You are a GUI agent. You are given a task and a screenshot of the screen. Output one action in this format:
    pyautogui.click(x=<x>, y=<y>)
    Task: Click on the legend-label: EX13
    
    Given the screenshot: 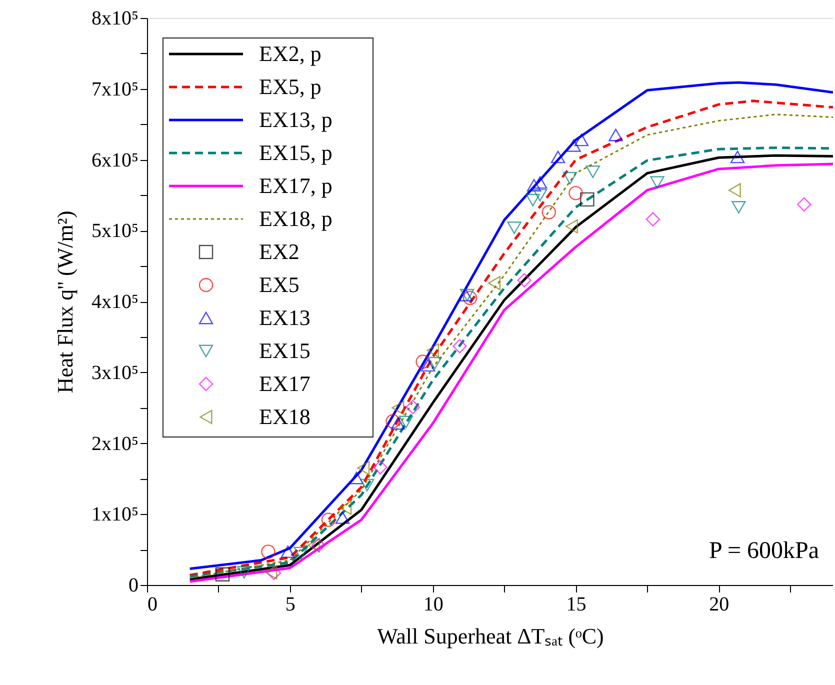 What is the action you would take?
    pyautogui.click(x=284, y=317)
    